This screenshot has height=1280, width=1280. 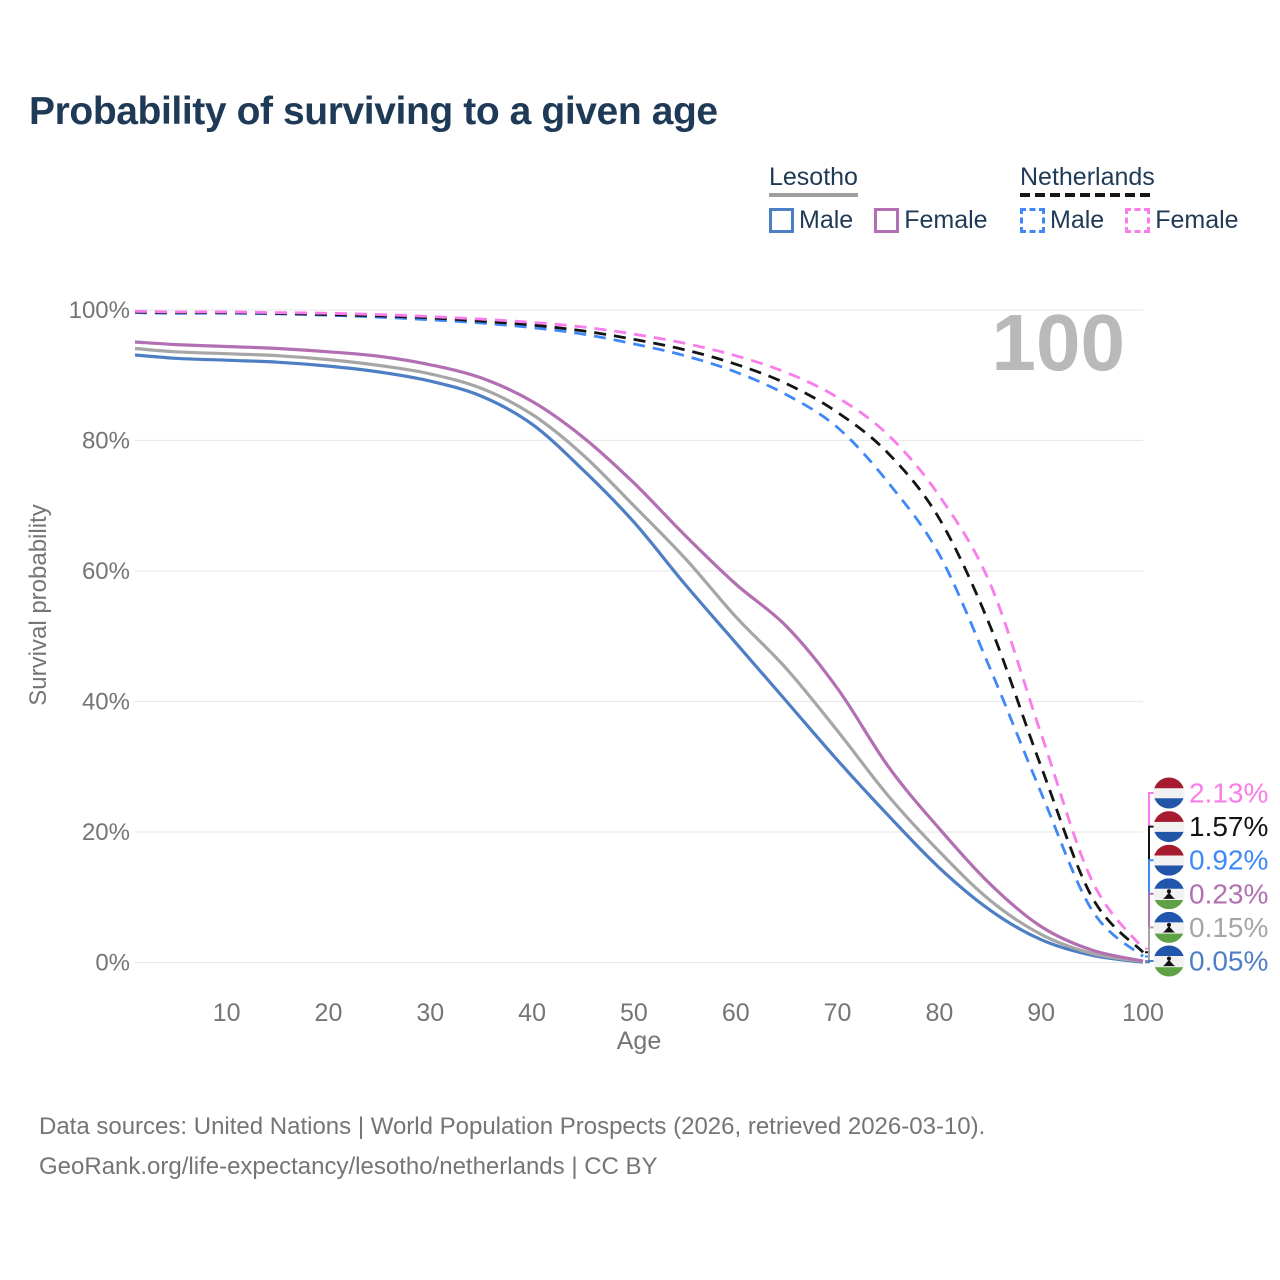 What do you see at coordinates (813, 177) in the screenshot?
I see `legend-country-label: Lesotho` at bounding box center [813, 177].